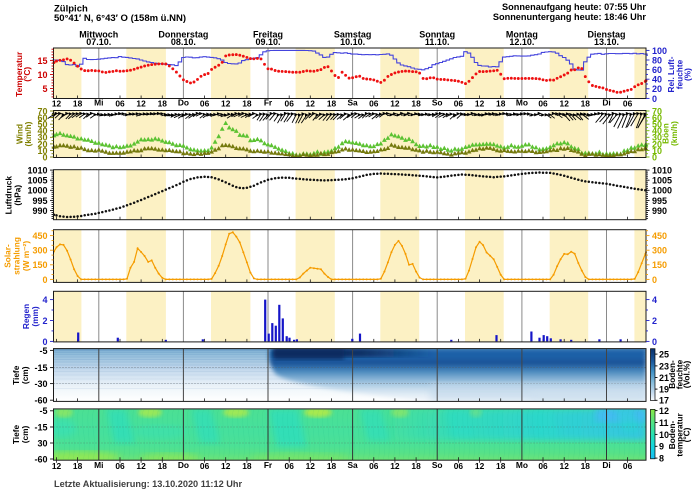  Describe the element at coordinates (657, 60) in the screenshot. I see `svg-text: 80` at that location.